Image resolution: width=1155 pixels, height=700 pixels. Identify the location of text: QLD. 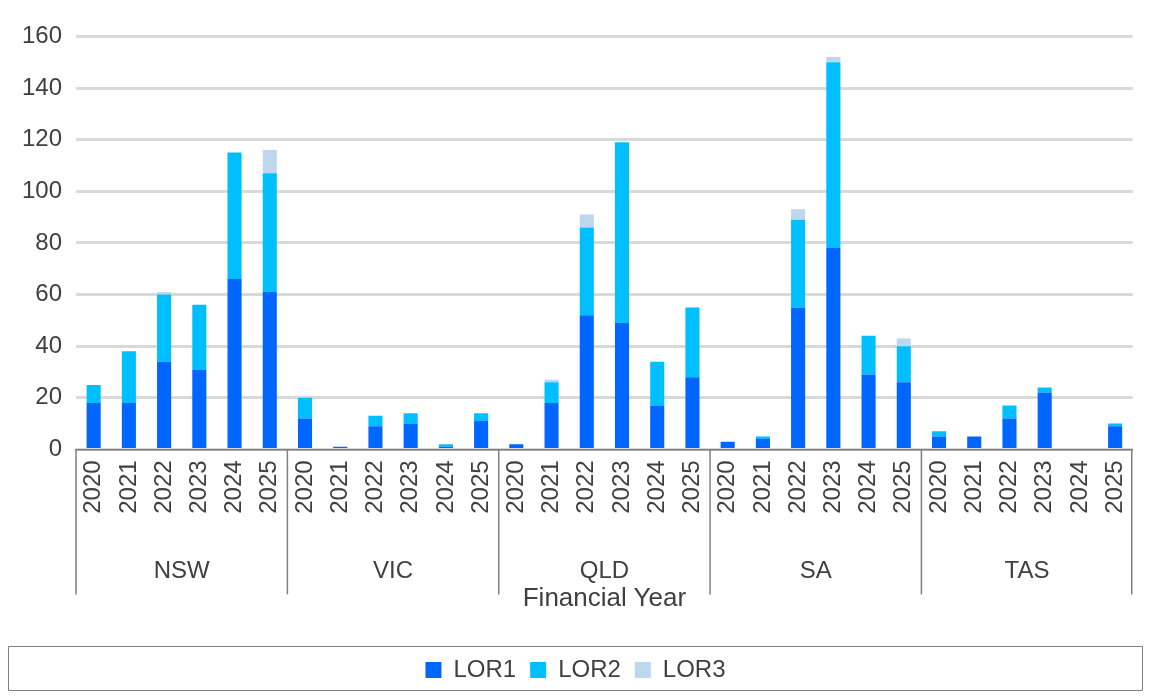
(604, 570).